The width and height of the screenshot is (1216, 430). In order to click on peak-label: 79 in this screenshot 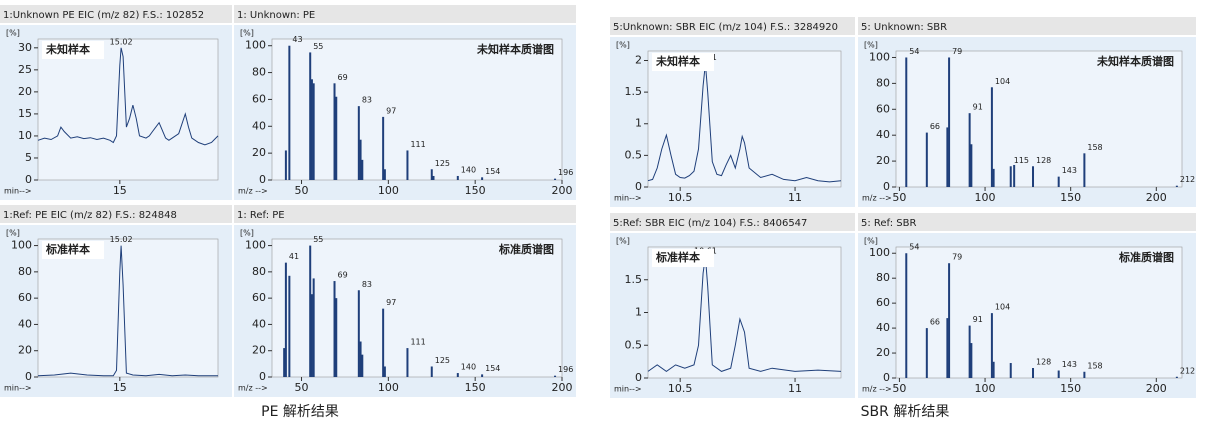, I will do `click(957, 257)`.